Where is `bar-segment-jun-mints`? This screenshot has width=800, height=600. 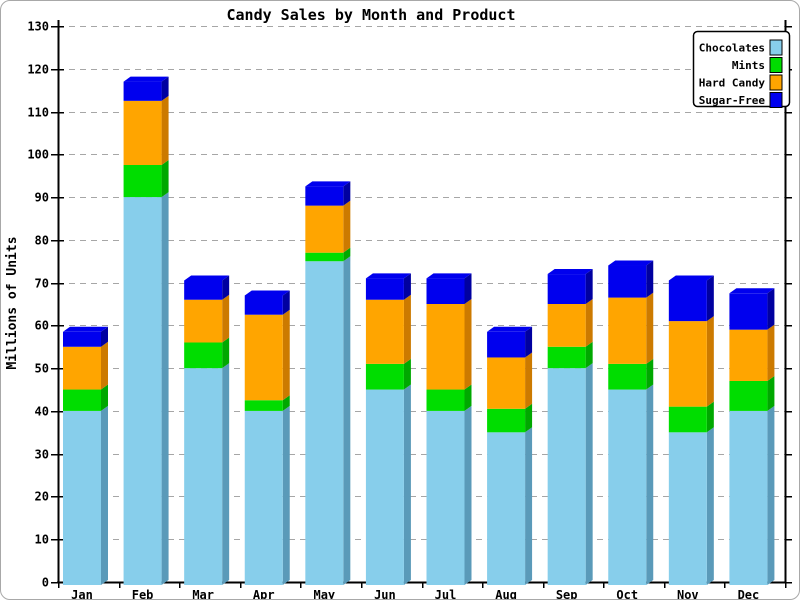
bar-segment-jun-mints is located at coordinates (384, 376).